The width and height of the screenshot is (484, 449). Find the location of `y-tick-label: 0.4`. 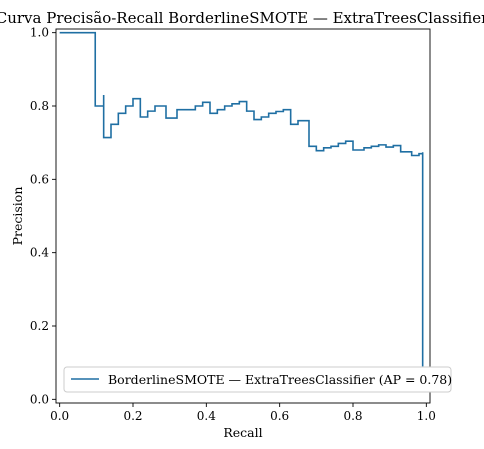

y-tick-label: 0.4 is located at coordinates (39, 253).